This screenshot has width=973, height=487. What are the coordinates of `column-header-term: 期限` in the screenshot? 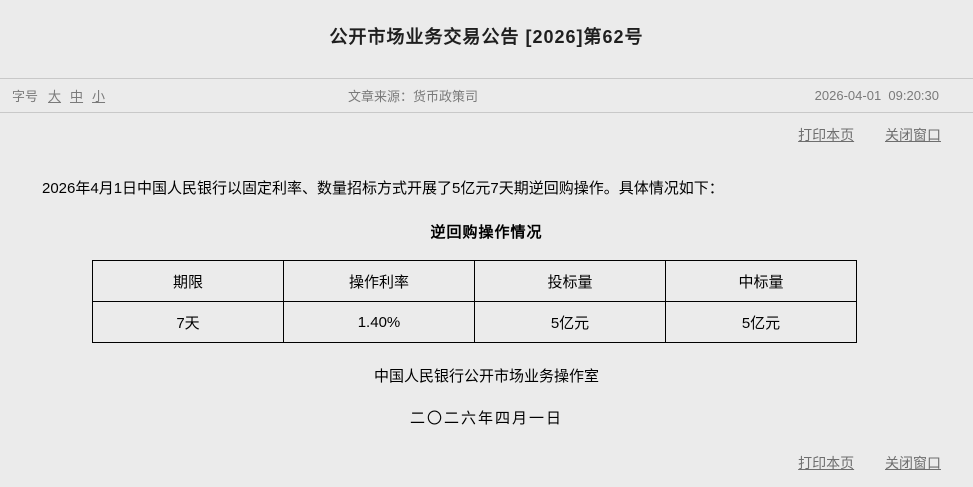 It's located at (188, 281).